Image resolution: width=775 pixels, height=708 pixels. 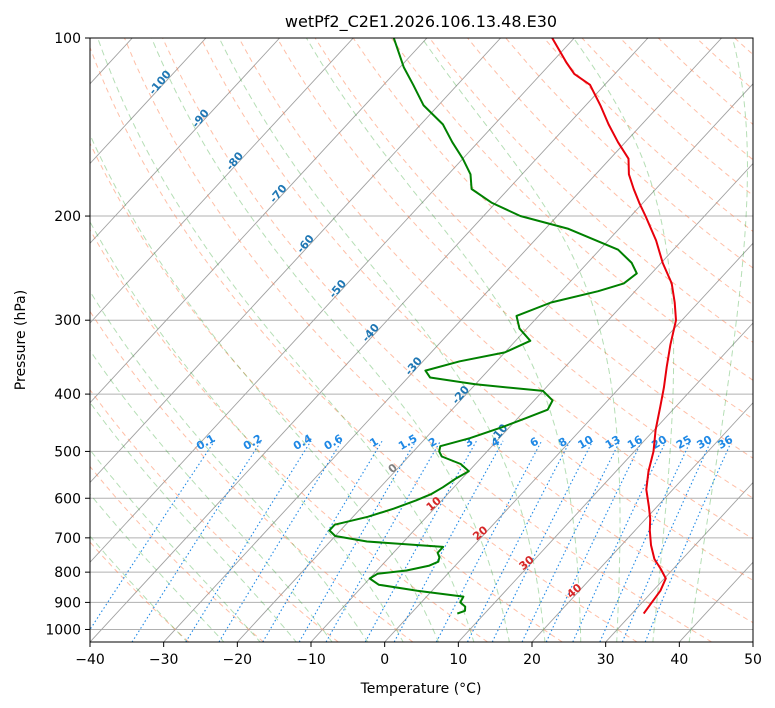 I want to click on y-tick-label: 600, so click(x=67, y=499).